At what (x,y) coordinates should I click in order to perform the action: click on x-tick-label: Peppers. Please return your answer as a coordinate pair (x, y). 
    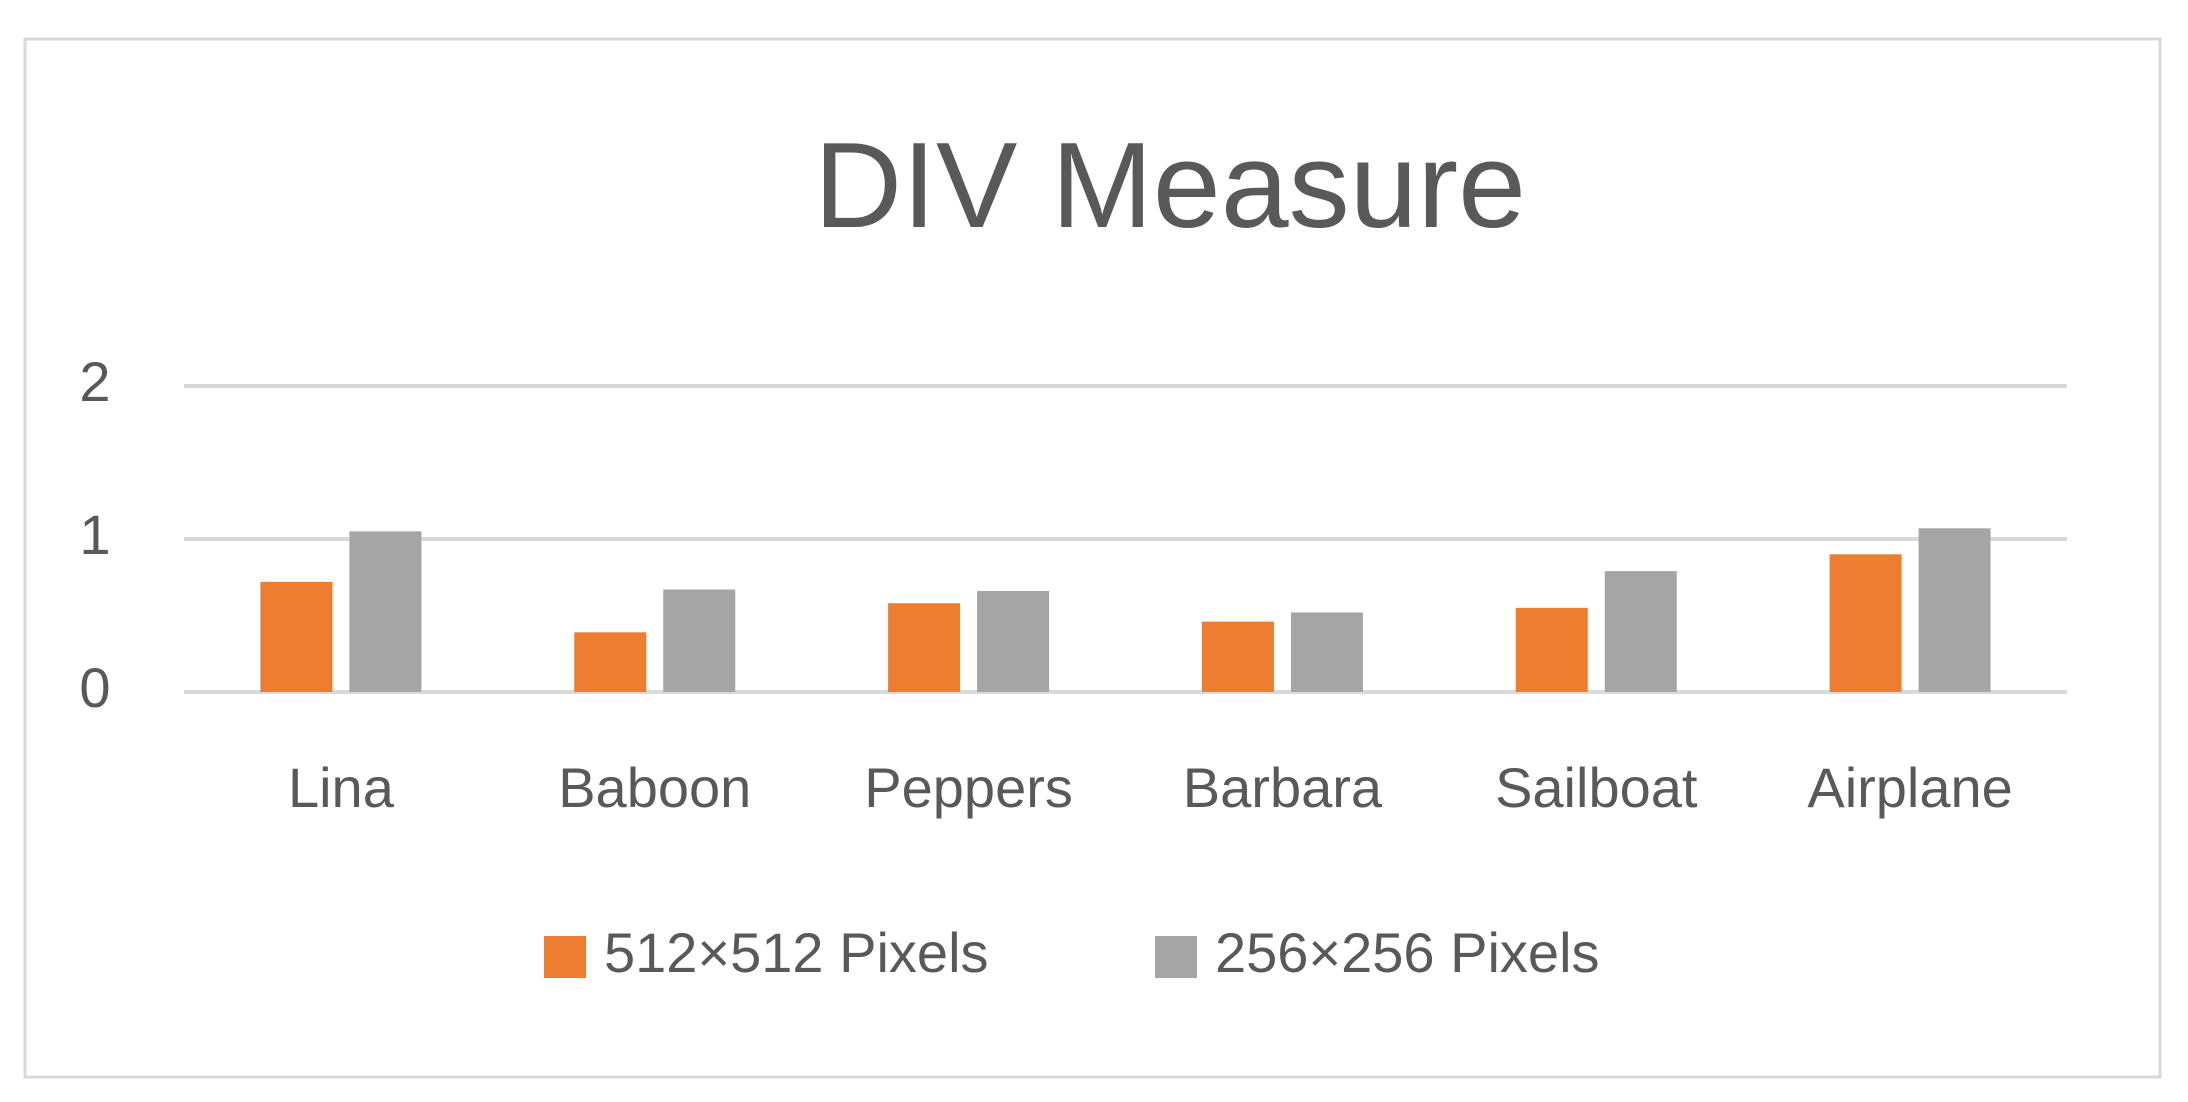
    Looking at the image, I should click on (968, 787).